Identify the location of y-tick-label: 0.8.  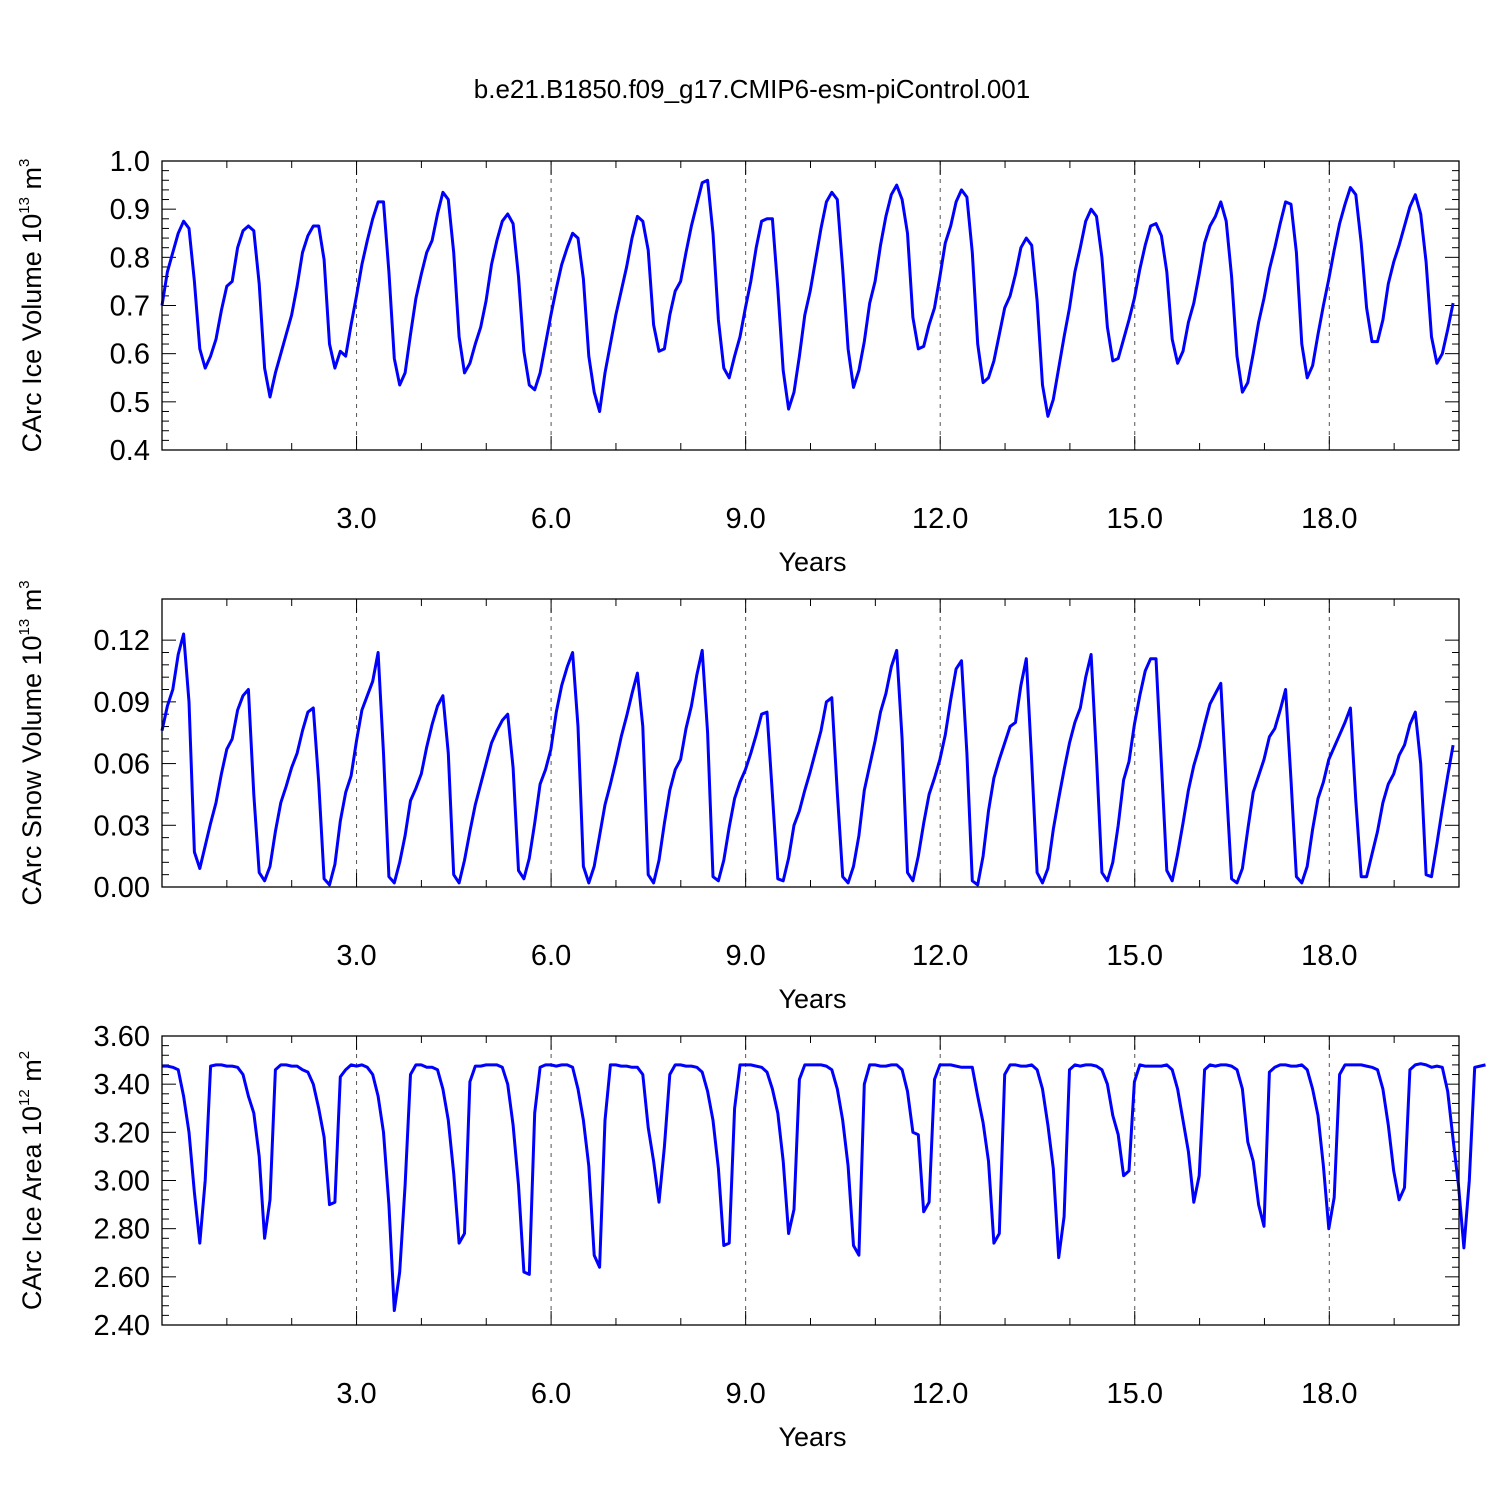
(130, 258).